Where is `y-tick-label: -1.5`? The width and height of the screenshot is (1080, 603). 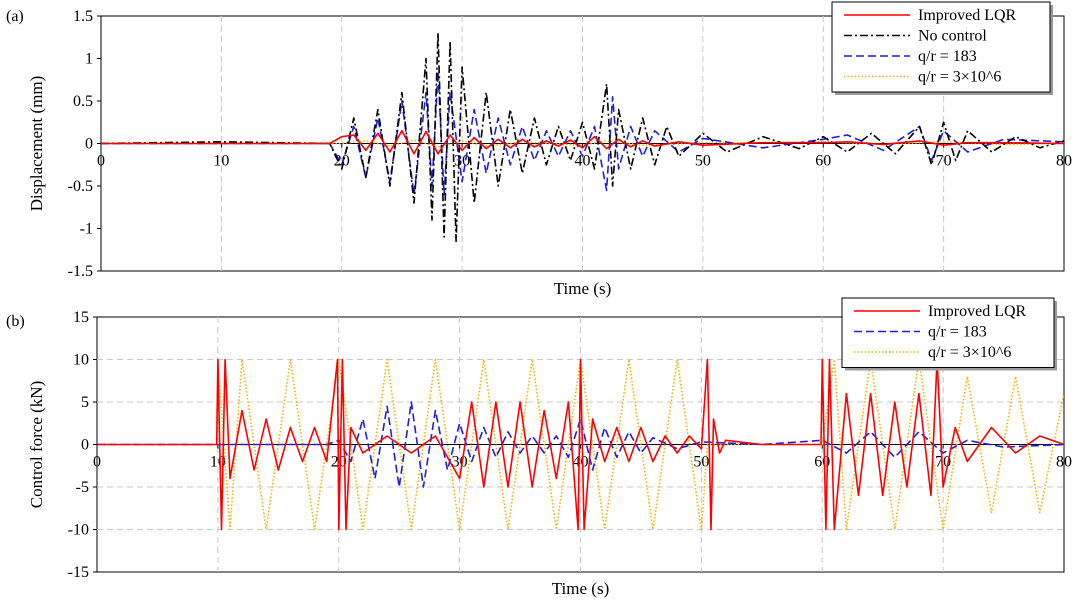
y-tick-label: -1.5 is located at coordinates (80, 271).